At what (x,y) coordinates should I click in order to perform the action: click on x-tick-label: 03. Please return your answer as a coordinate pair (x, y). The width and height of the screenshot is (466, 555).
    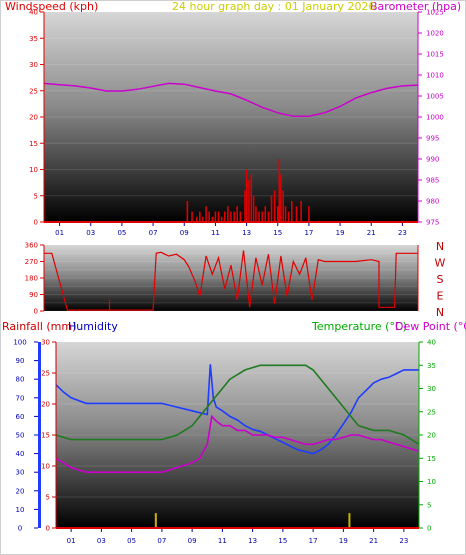
    Looking at the image, I should click on (101, 541).